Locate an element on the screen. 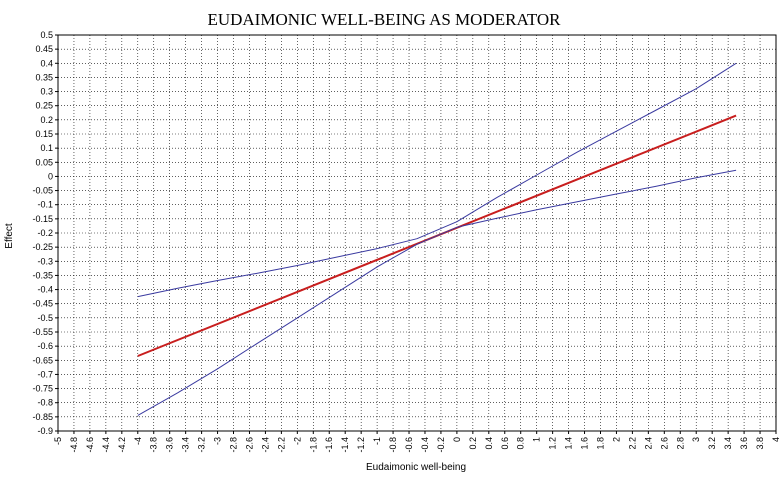  x-tick-label: 1.8 is located at coordinates (600, 443).